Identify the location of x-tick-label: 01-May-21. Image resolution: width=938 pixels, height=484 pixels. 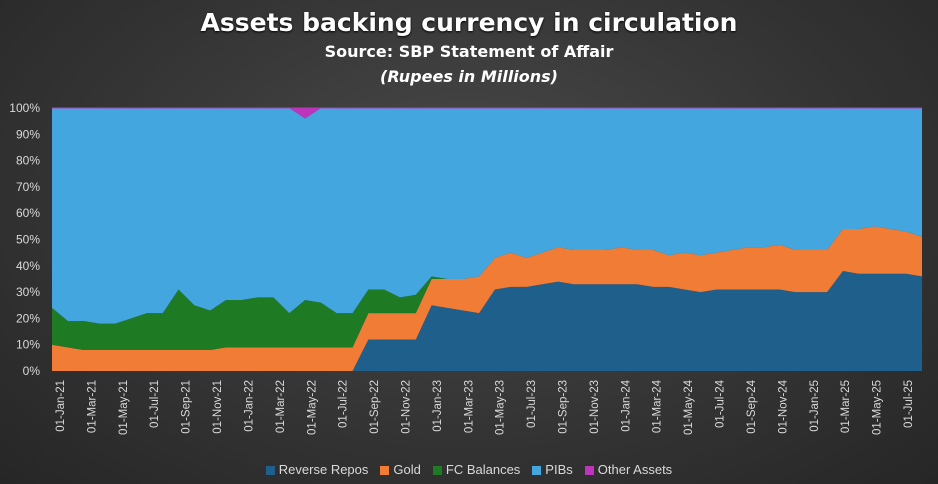
(124, 407).